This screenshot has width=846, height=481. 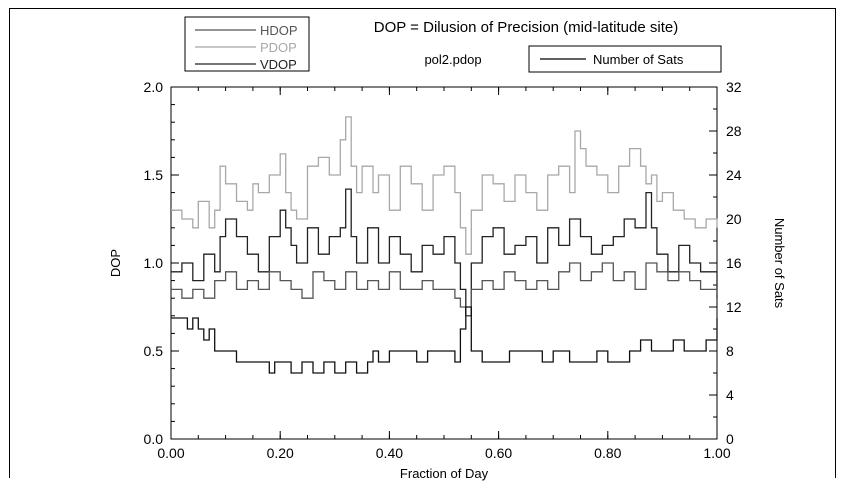 What do you see at coordinates (716, 453) in the screenshot?
I see `x-tick-label: 1.00` at bounding box center [716, 453].